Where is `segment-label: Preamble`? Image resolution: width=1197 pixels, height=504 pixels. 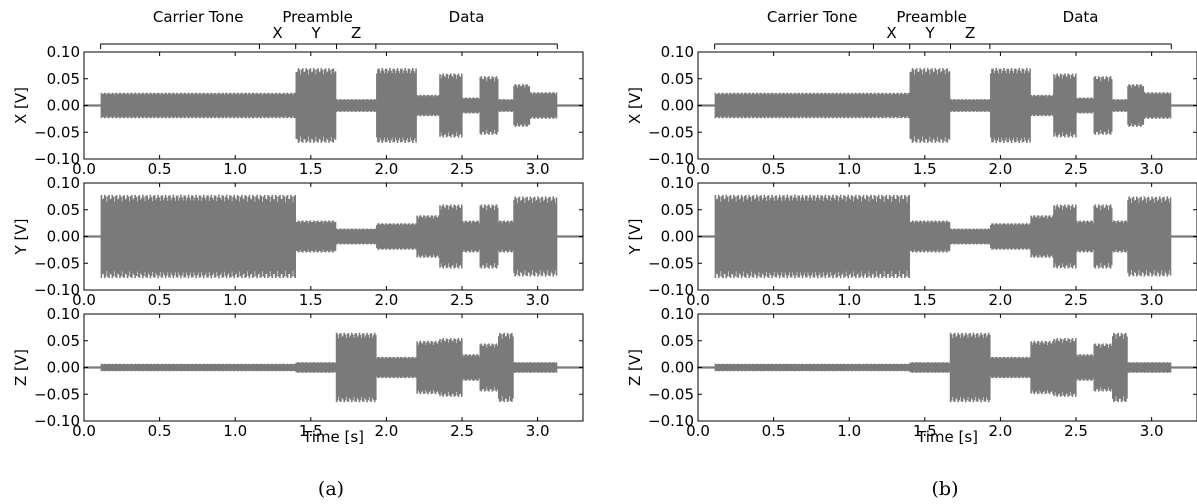
segment-label: Preamble is located at coordinates (317, 17).